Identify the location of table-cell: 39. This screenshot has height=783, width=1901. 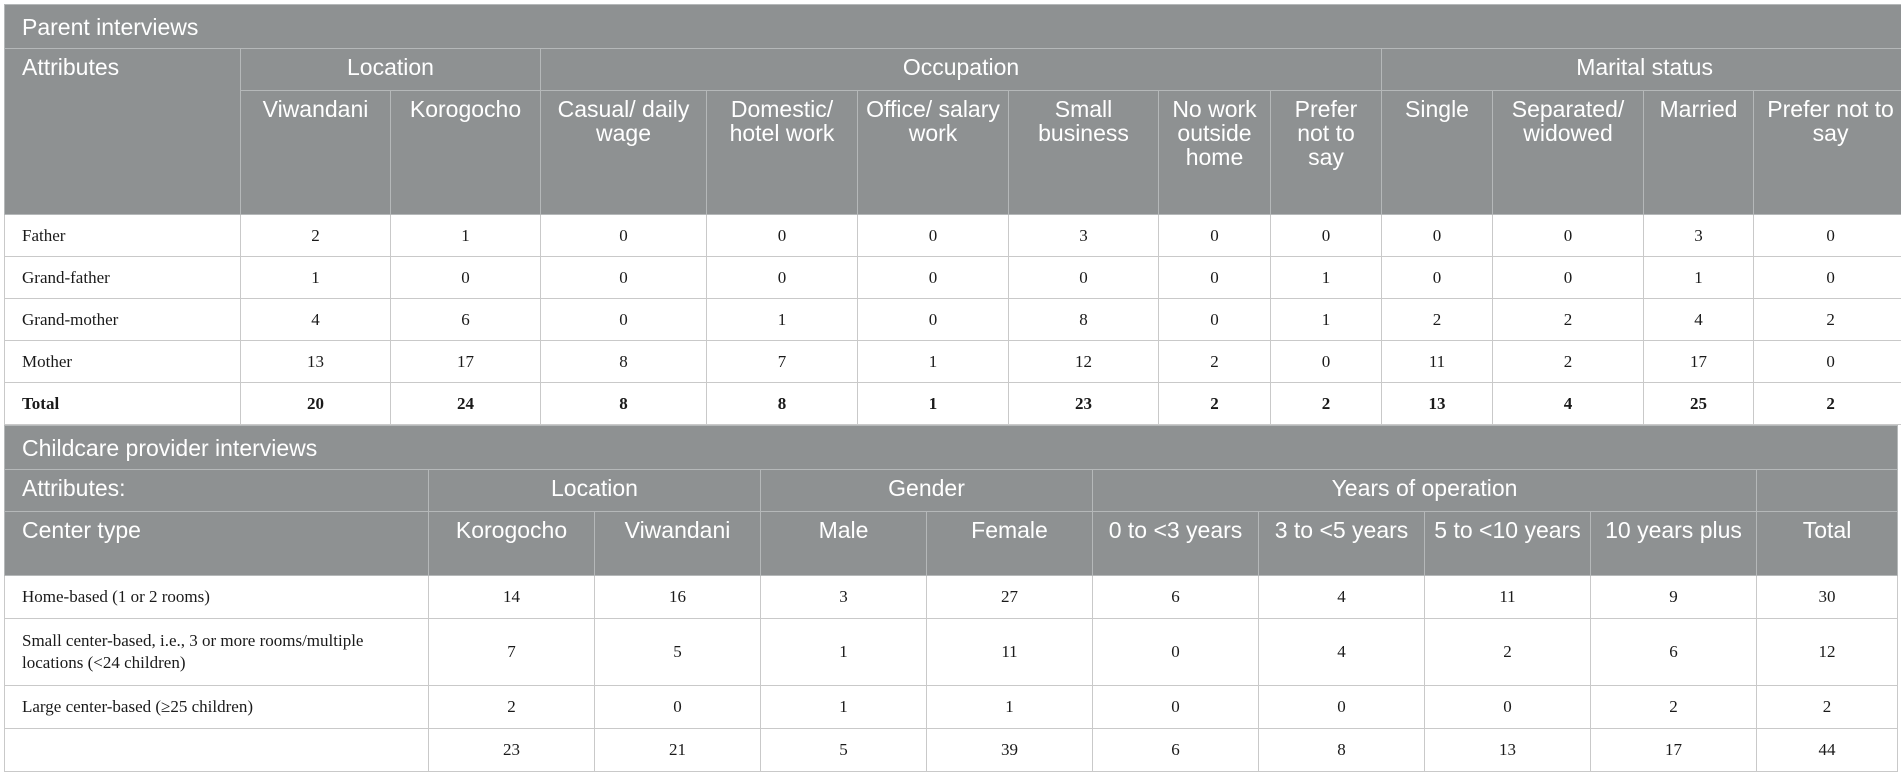
(1009, 750).